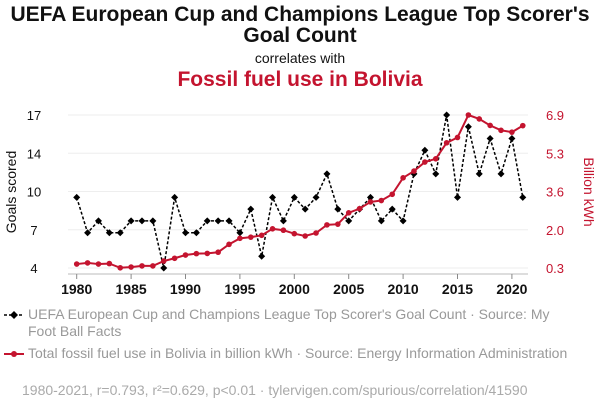 This screenshot has height=414, width=600. I want to click on x-tick-label: 2020, so click(511, 289).